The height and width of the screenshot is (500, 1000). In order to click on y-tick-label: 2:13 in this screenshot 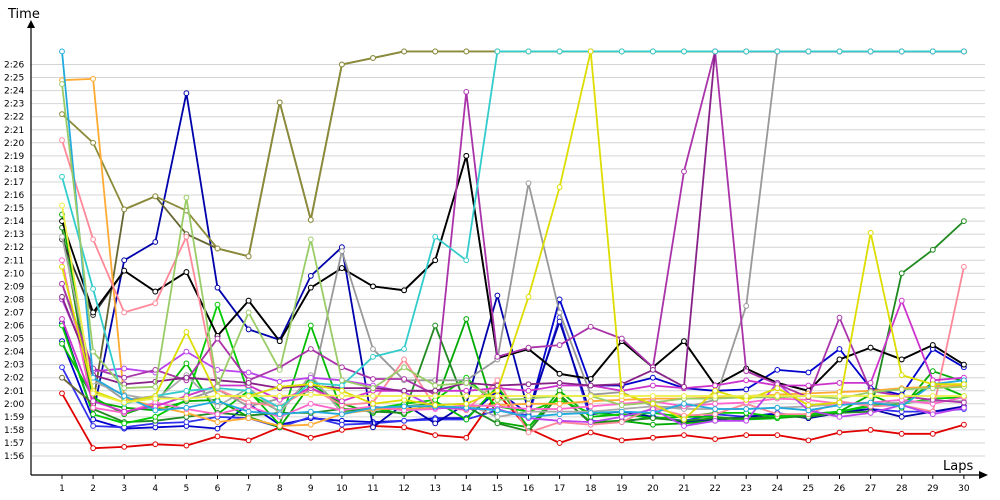, I will do `click(14, 235)`.